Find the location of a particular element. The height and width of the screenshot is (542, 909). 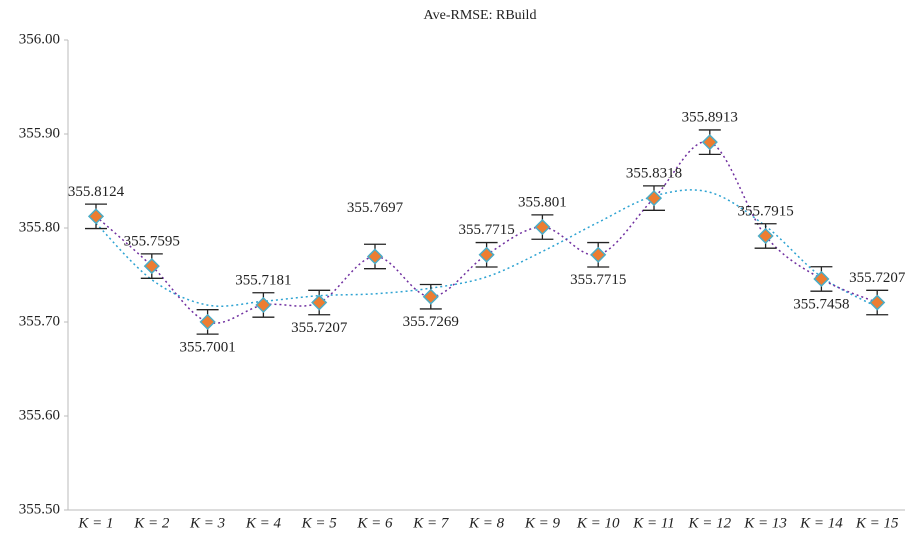

x-tick-label: K = 10 is located at coordinates (598, 523).